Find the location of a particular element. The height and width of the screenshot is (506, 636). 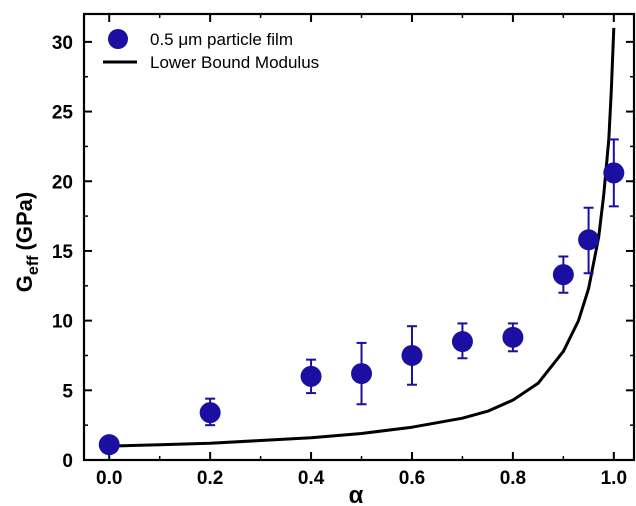

y-axis-title-main: G is located at coordinates (24, 283).